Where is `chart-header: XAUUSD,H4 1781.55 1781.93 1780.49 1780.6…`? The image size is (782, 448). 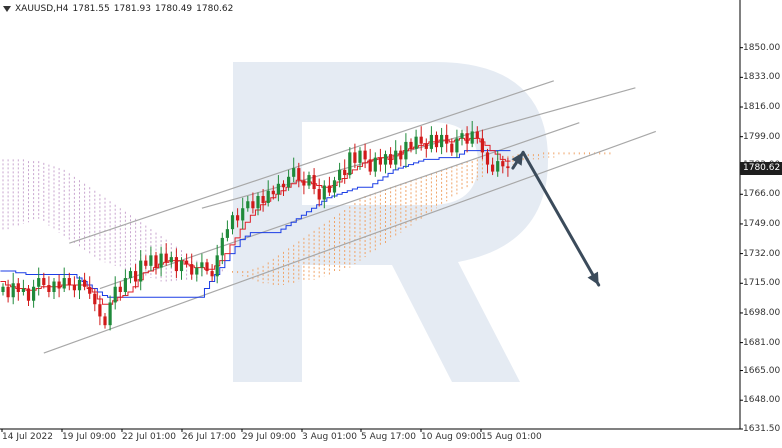
chart-header: XAUUSD,H4 1781.55 1781.93 1780.49 1780.6… is located at coordinates (118, 9).